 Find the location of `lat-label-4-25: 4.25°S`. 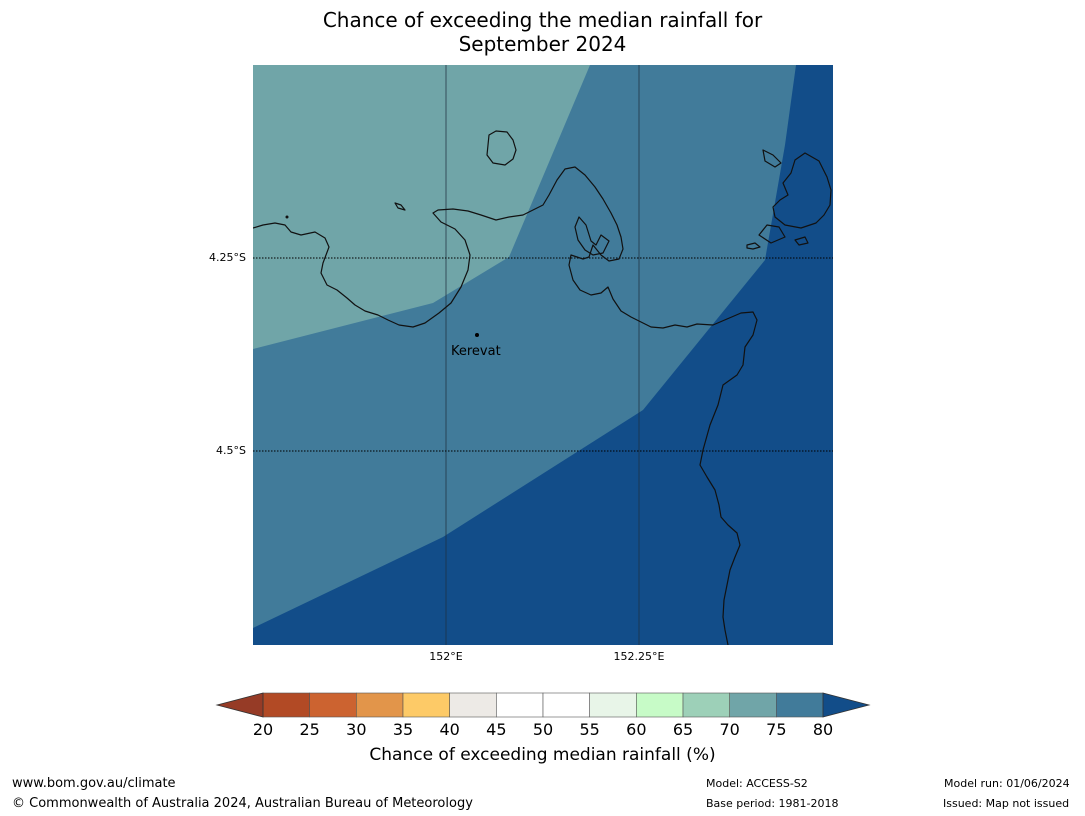

lat-label-4-25: 4.25°S is located at coordinates (227, 257).